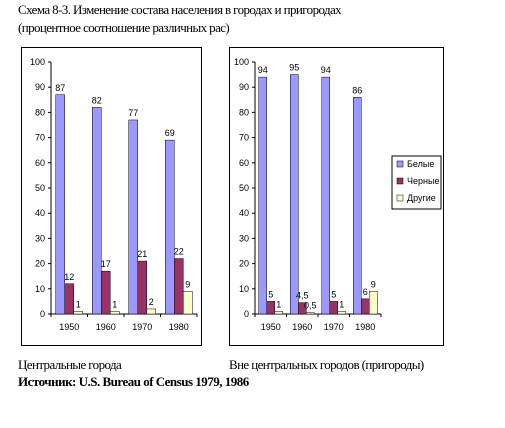  Describe the element at coordinates (294, 68) in the screenshot. I see `data-label-white-1960: 95` at that location.